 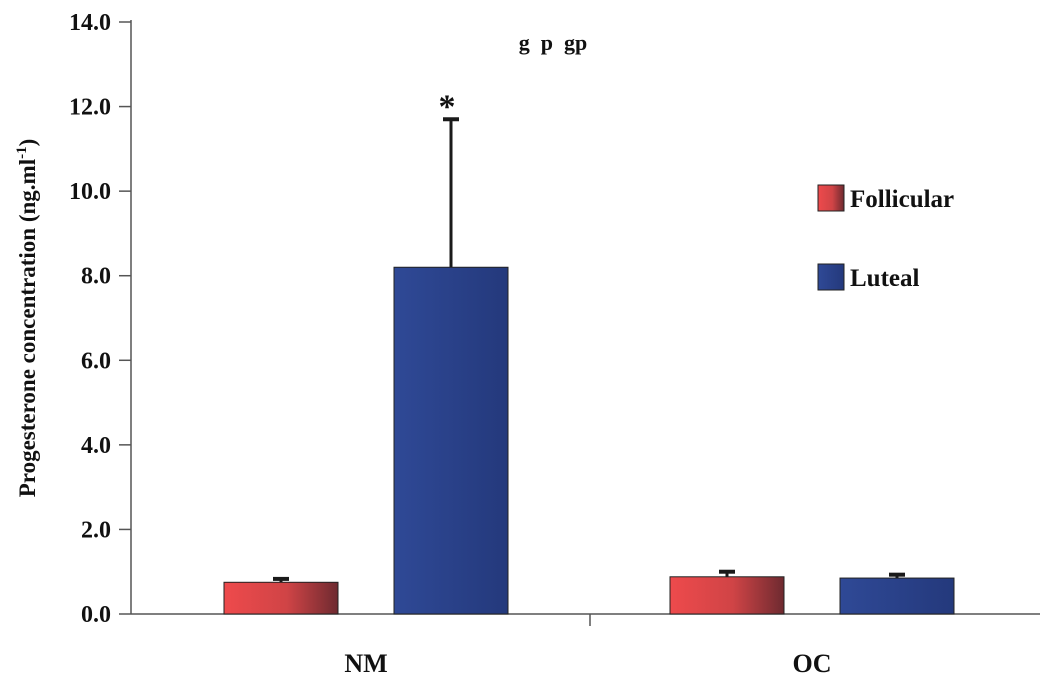 I want to click on y-ticks: 0.0 2.0 4.0 6.0 8.0 10.0 12.0 14.0, so click(x=100, y=319).